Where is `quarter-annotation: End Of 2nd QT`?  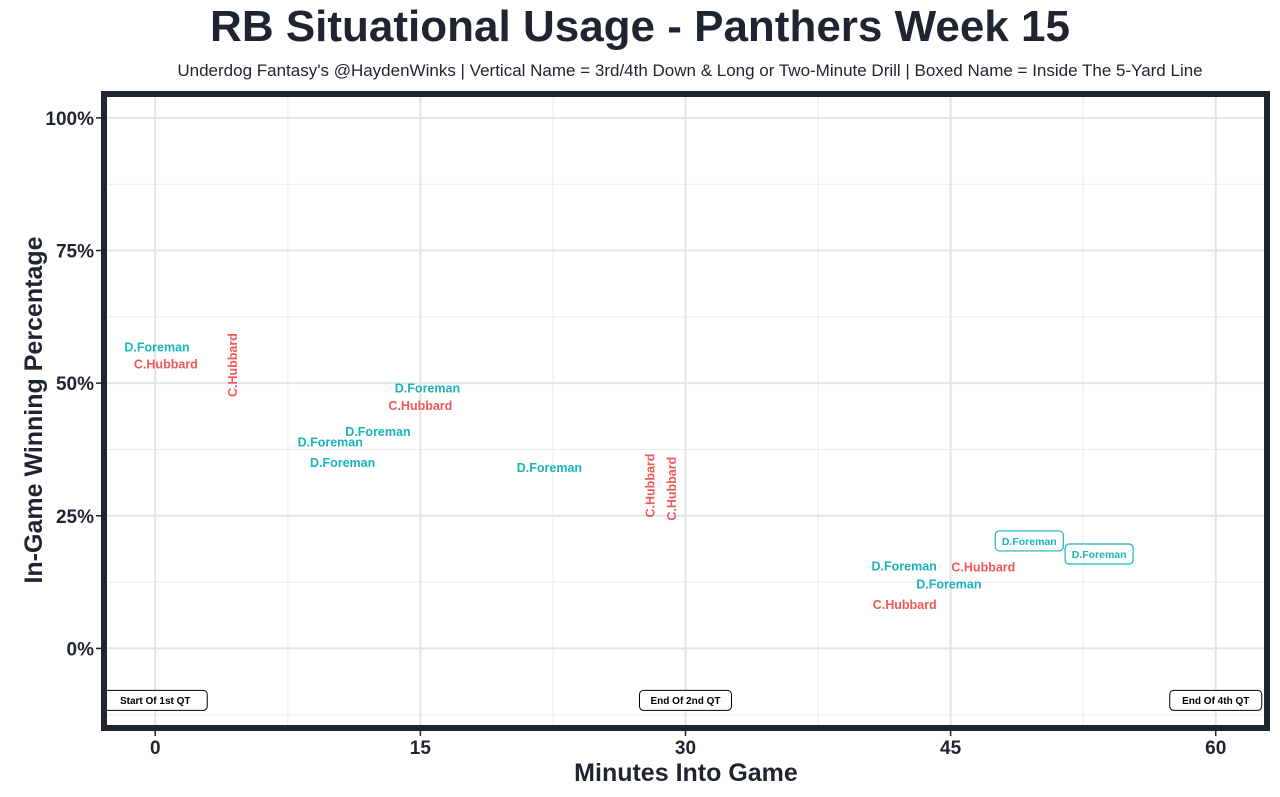 quarter-annotation: End Of 2nd QT is located at coordinates (686, 701).